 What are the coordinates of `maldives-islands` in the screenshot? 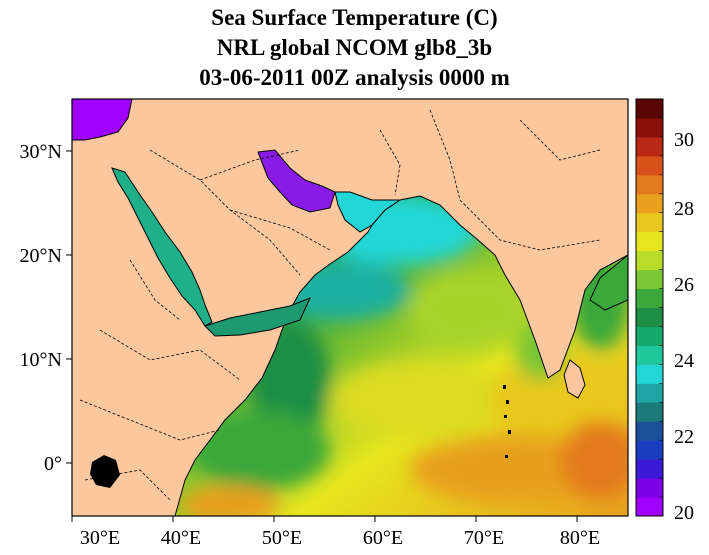 It's located at (507, 421).